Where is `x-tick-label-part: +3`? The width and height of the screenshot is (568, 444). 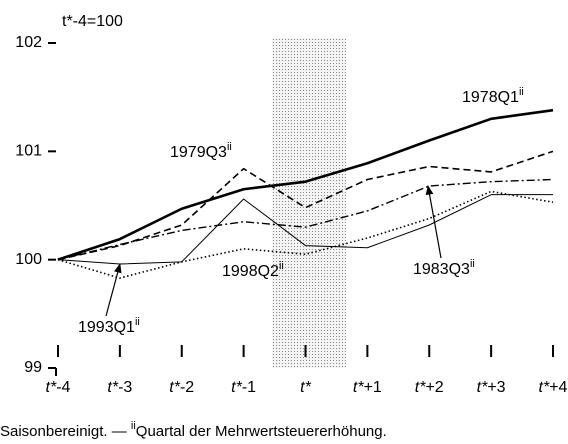 x-tick-label-part: +3 is located at coordinates (496, 387).